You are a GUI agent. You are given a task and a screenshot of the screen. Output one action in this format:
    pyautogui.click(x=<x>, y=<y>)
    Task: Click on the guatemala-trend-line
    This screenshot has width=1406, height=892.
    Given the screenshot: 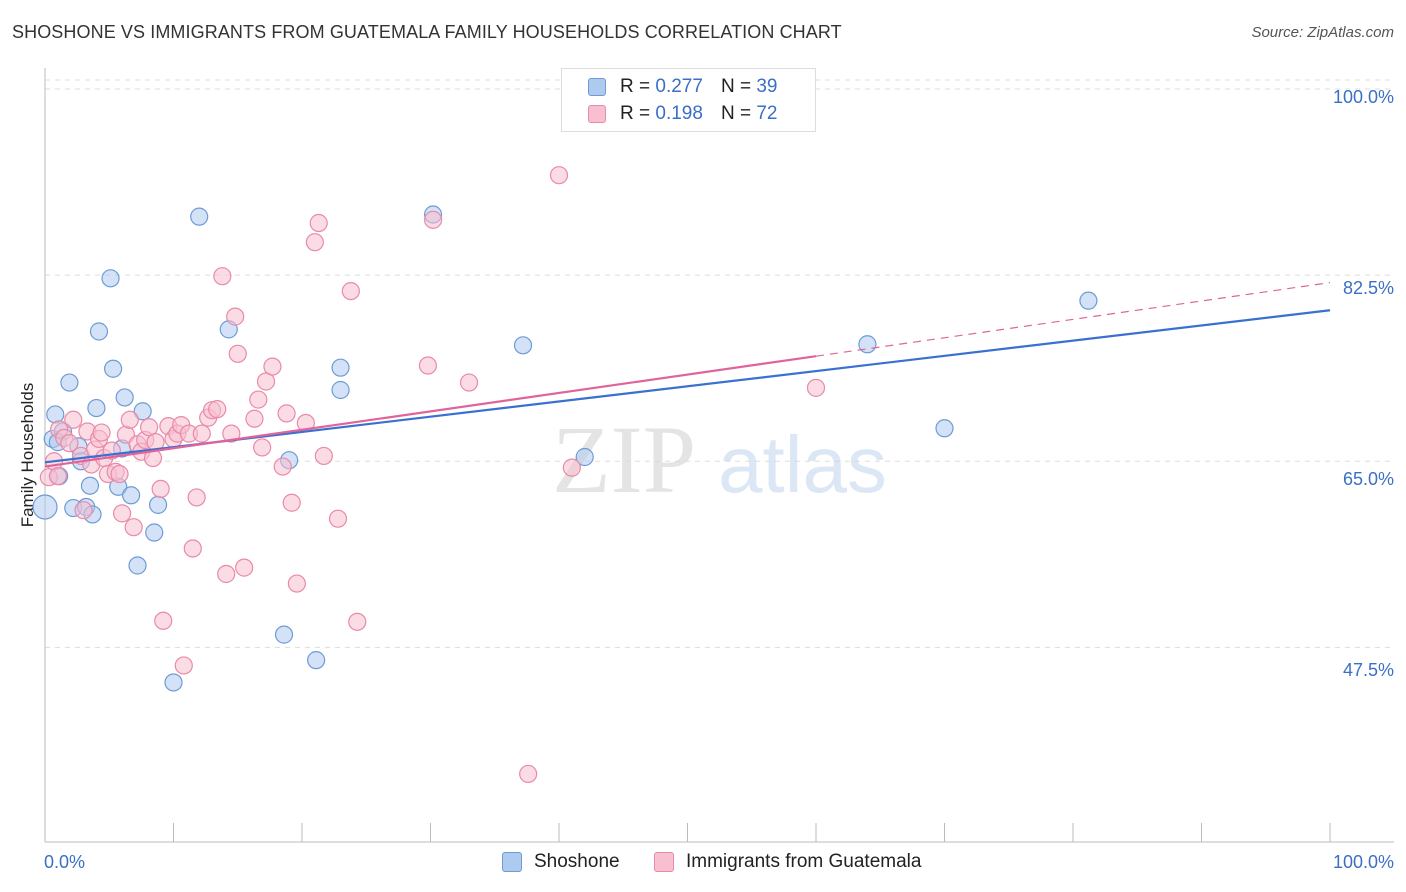 What is the action you would take?
    pyautogui.click(x=430, y=411)
    